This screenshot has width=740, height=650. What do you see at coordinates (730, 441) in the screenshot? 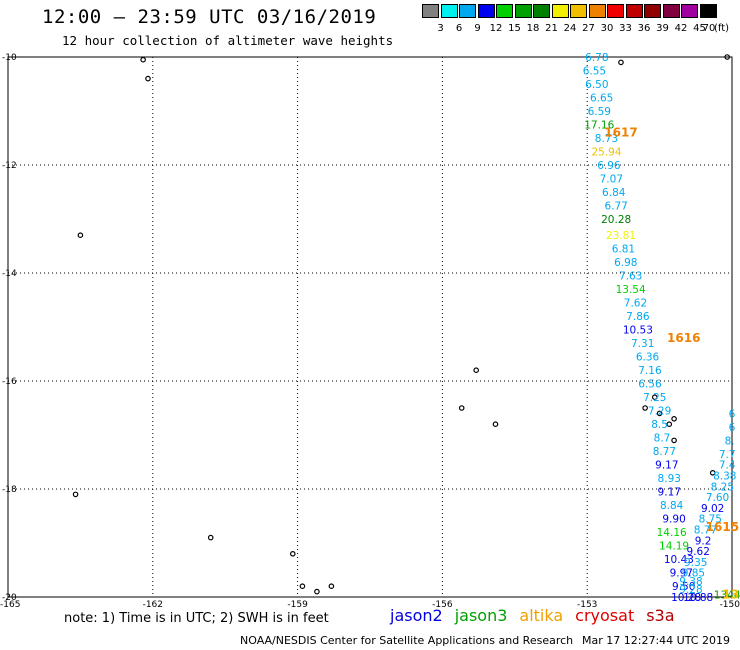
I see `wave-height-label: 8.` at bounding box center [730, 441].